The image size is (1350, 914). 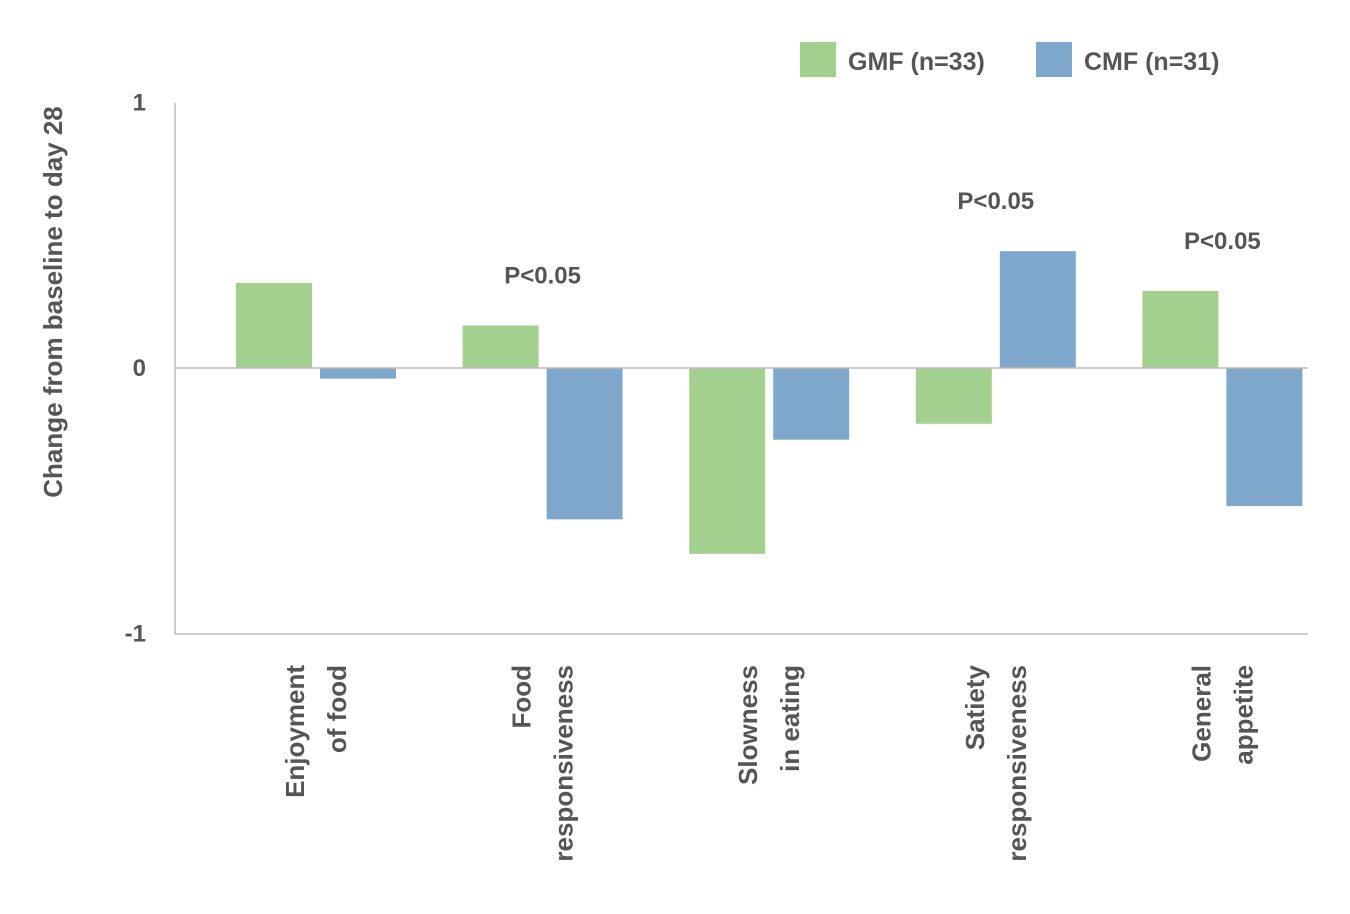 What do you see at coordinates (337, 709) in the screenshot?
I see `category-label: of food` at bounding box center [337, 709].